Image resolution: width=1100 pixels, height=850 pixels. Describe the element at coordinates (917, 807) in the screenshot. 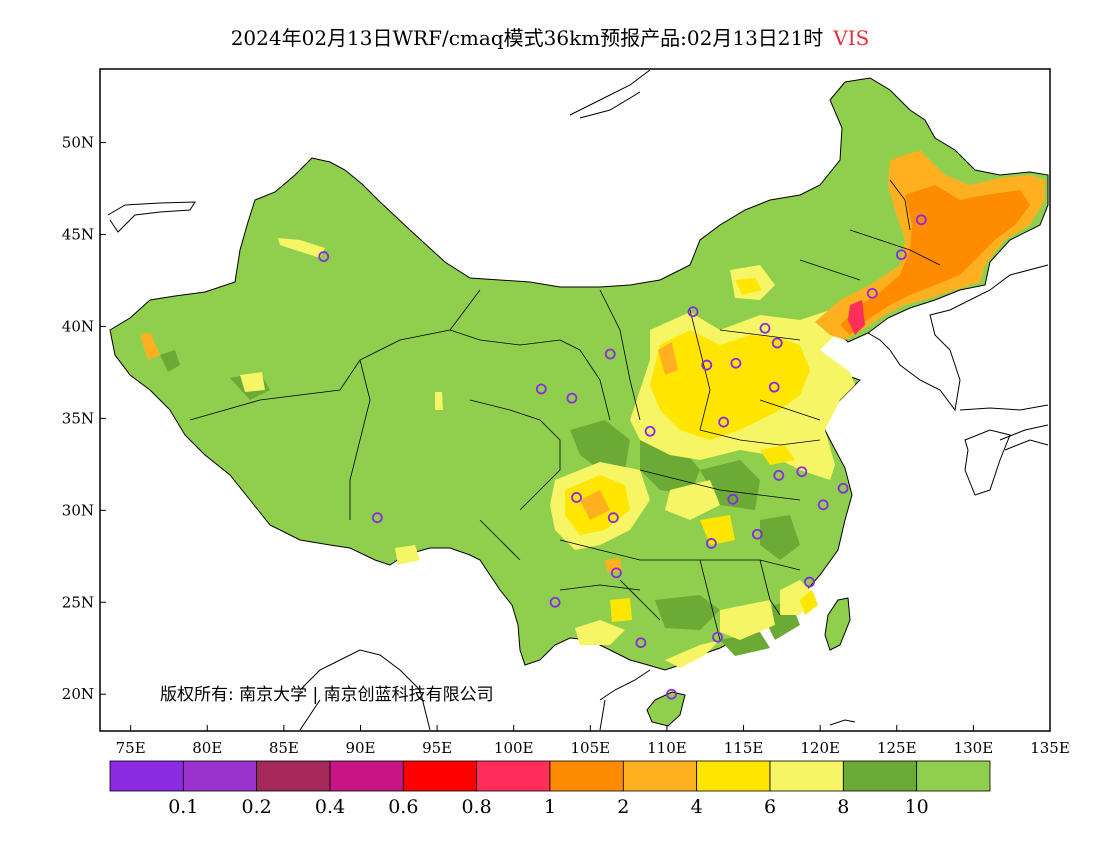

I see `legend-label: 10` at that location.